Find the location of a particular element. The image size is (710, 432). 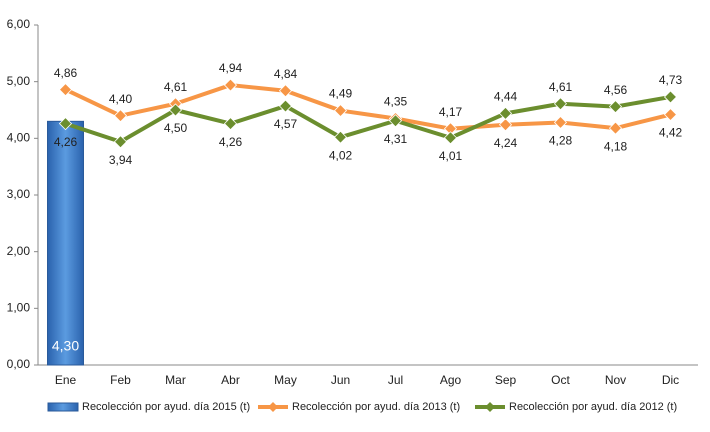

data-label: 4,31 is located at coordinates (396, 139).